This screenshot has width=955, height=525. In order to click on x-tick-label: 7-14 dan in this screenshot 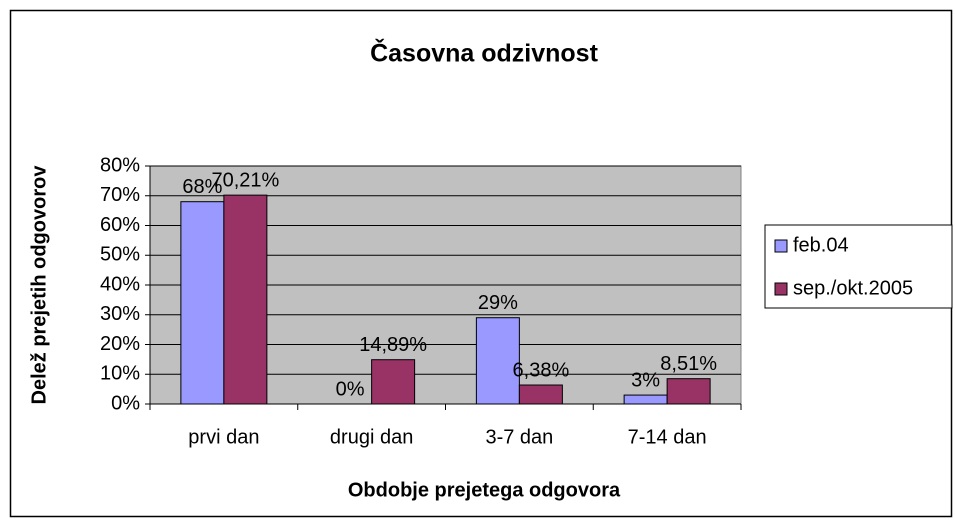, I will do `click(667, 437)`.